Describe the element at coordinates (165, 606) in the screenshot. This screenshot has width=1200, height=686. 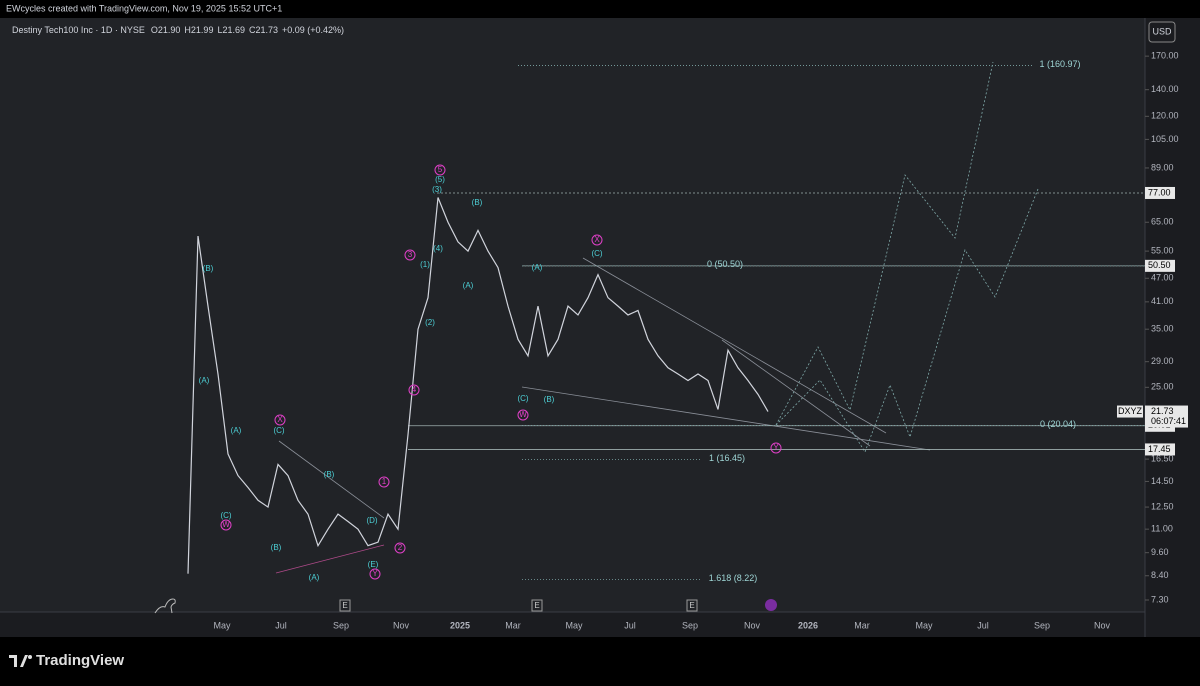
I see `dino-icon` at that location.